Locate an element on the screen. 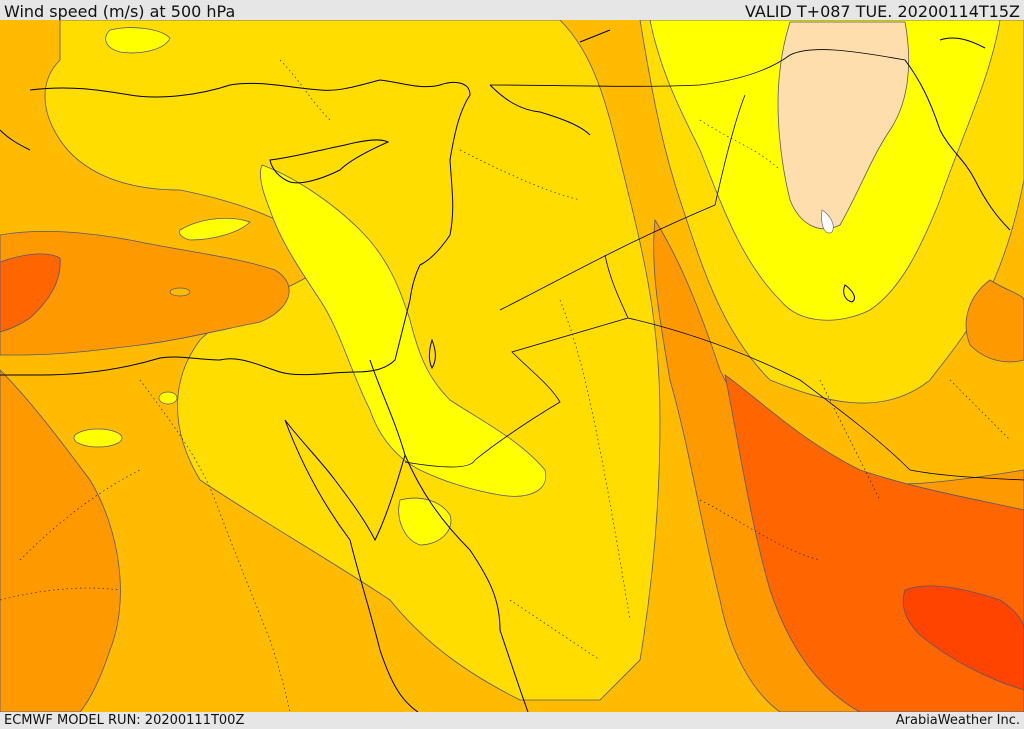  map-title: Wind speed (m/s) at 500 hPa is located at coordinates (120, 11).